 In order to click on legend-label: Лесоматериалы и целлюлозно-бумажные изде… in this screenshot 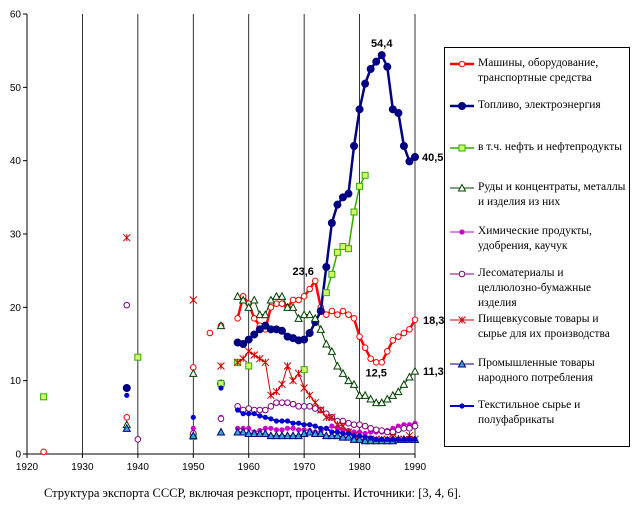, I will do `click(535, 288)`.